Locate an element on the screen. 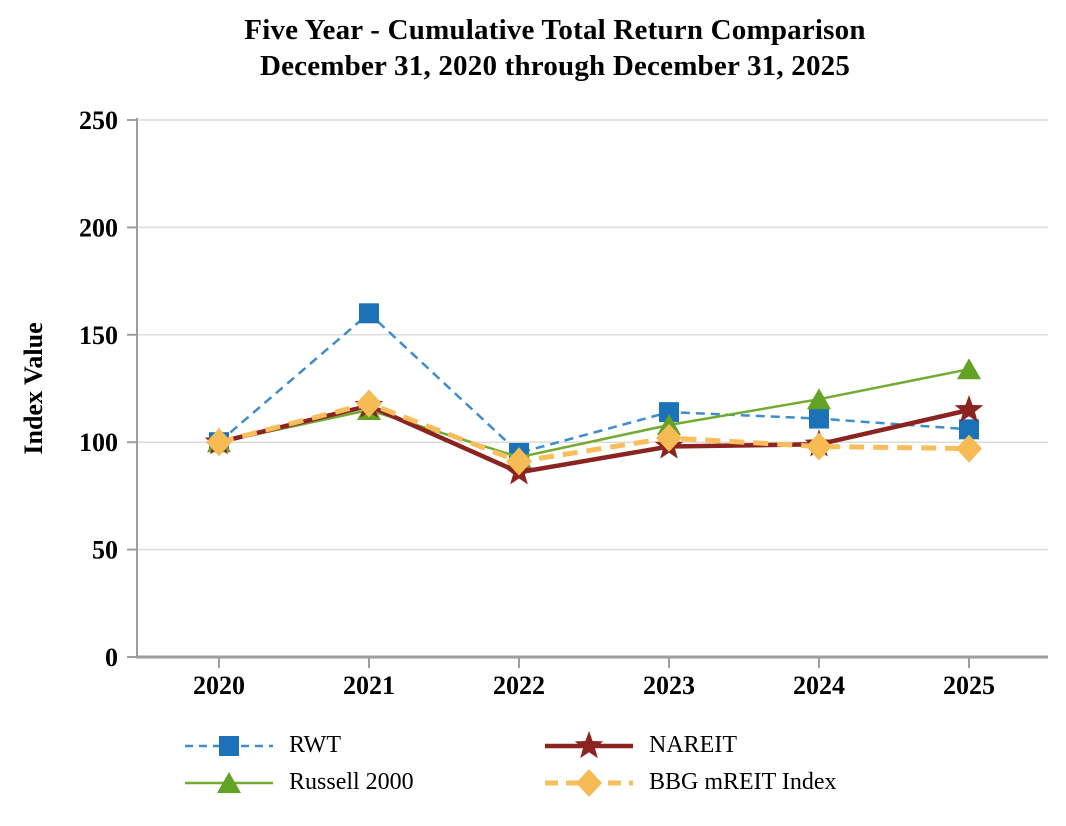  x-tick-label: 2020 is located at coordinates (219, 685).